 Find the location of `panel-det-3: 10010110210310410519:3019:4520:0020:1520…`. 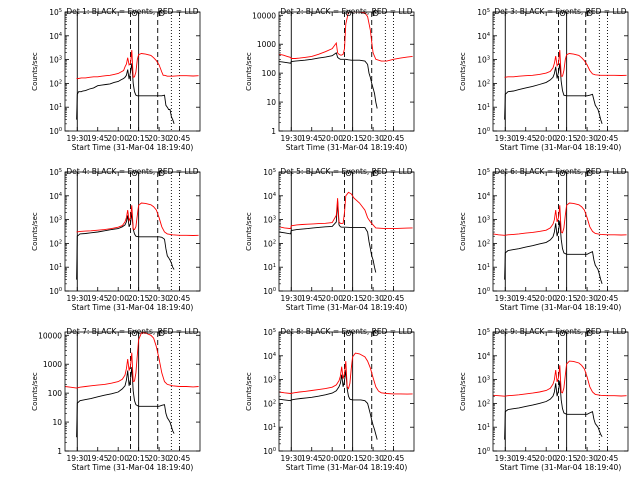

panel-det-3: 10010110210310410519:3019:4520:0020:1520… is located at coordinates (544, 79).